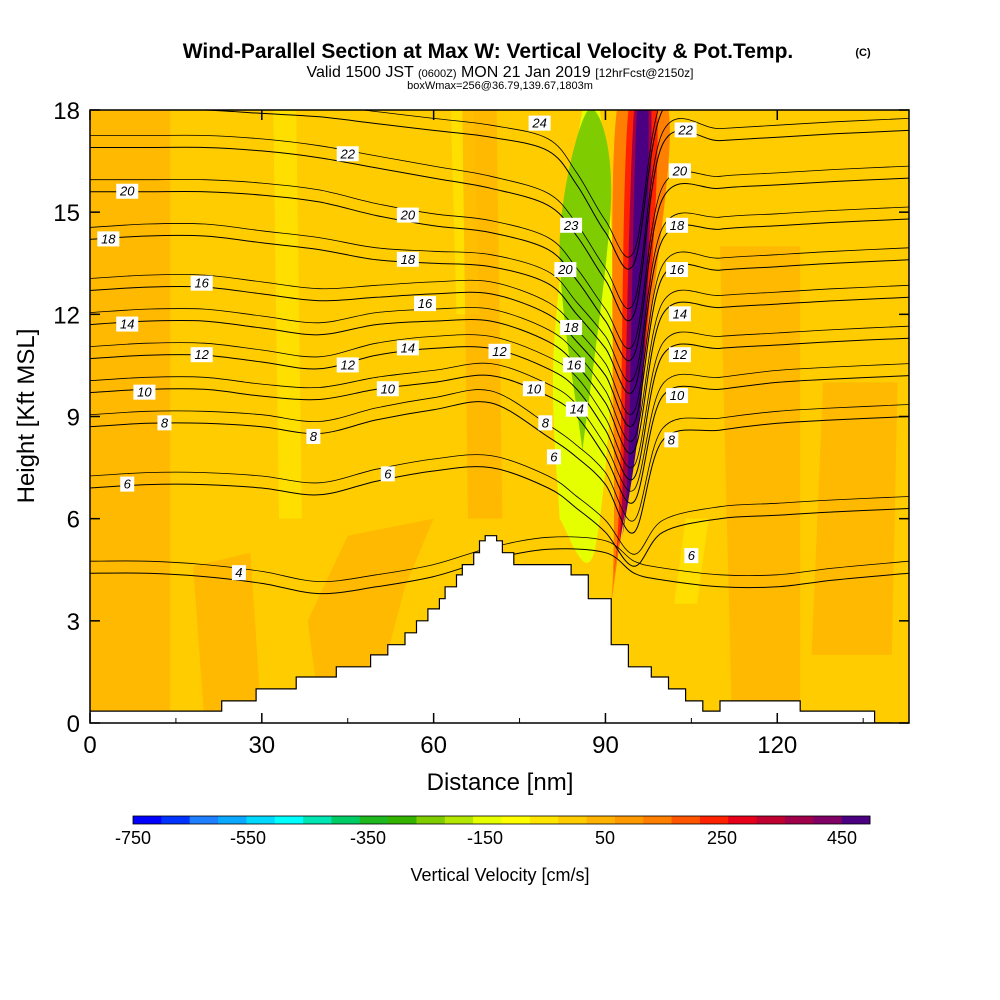 The image size is (1000, 1000). I want to click on contour-label-16: 8, so click(313, 436).